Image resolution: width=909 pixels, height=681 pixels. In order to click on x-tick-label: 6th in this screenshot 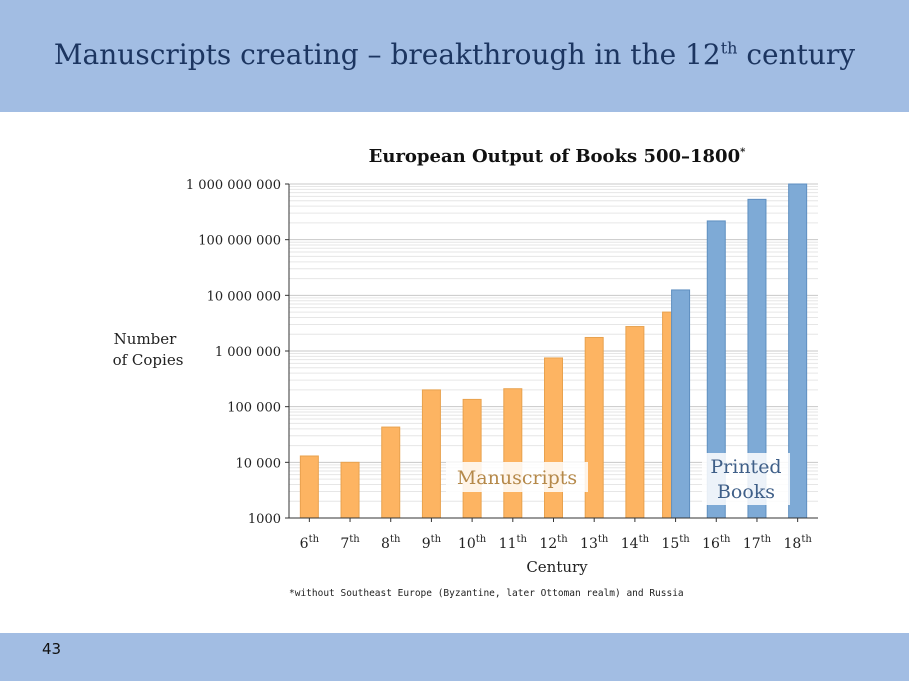, I will do `click(310, 543)`.